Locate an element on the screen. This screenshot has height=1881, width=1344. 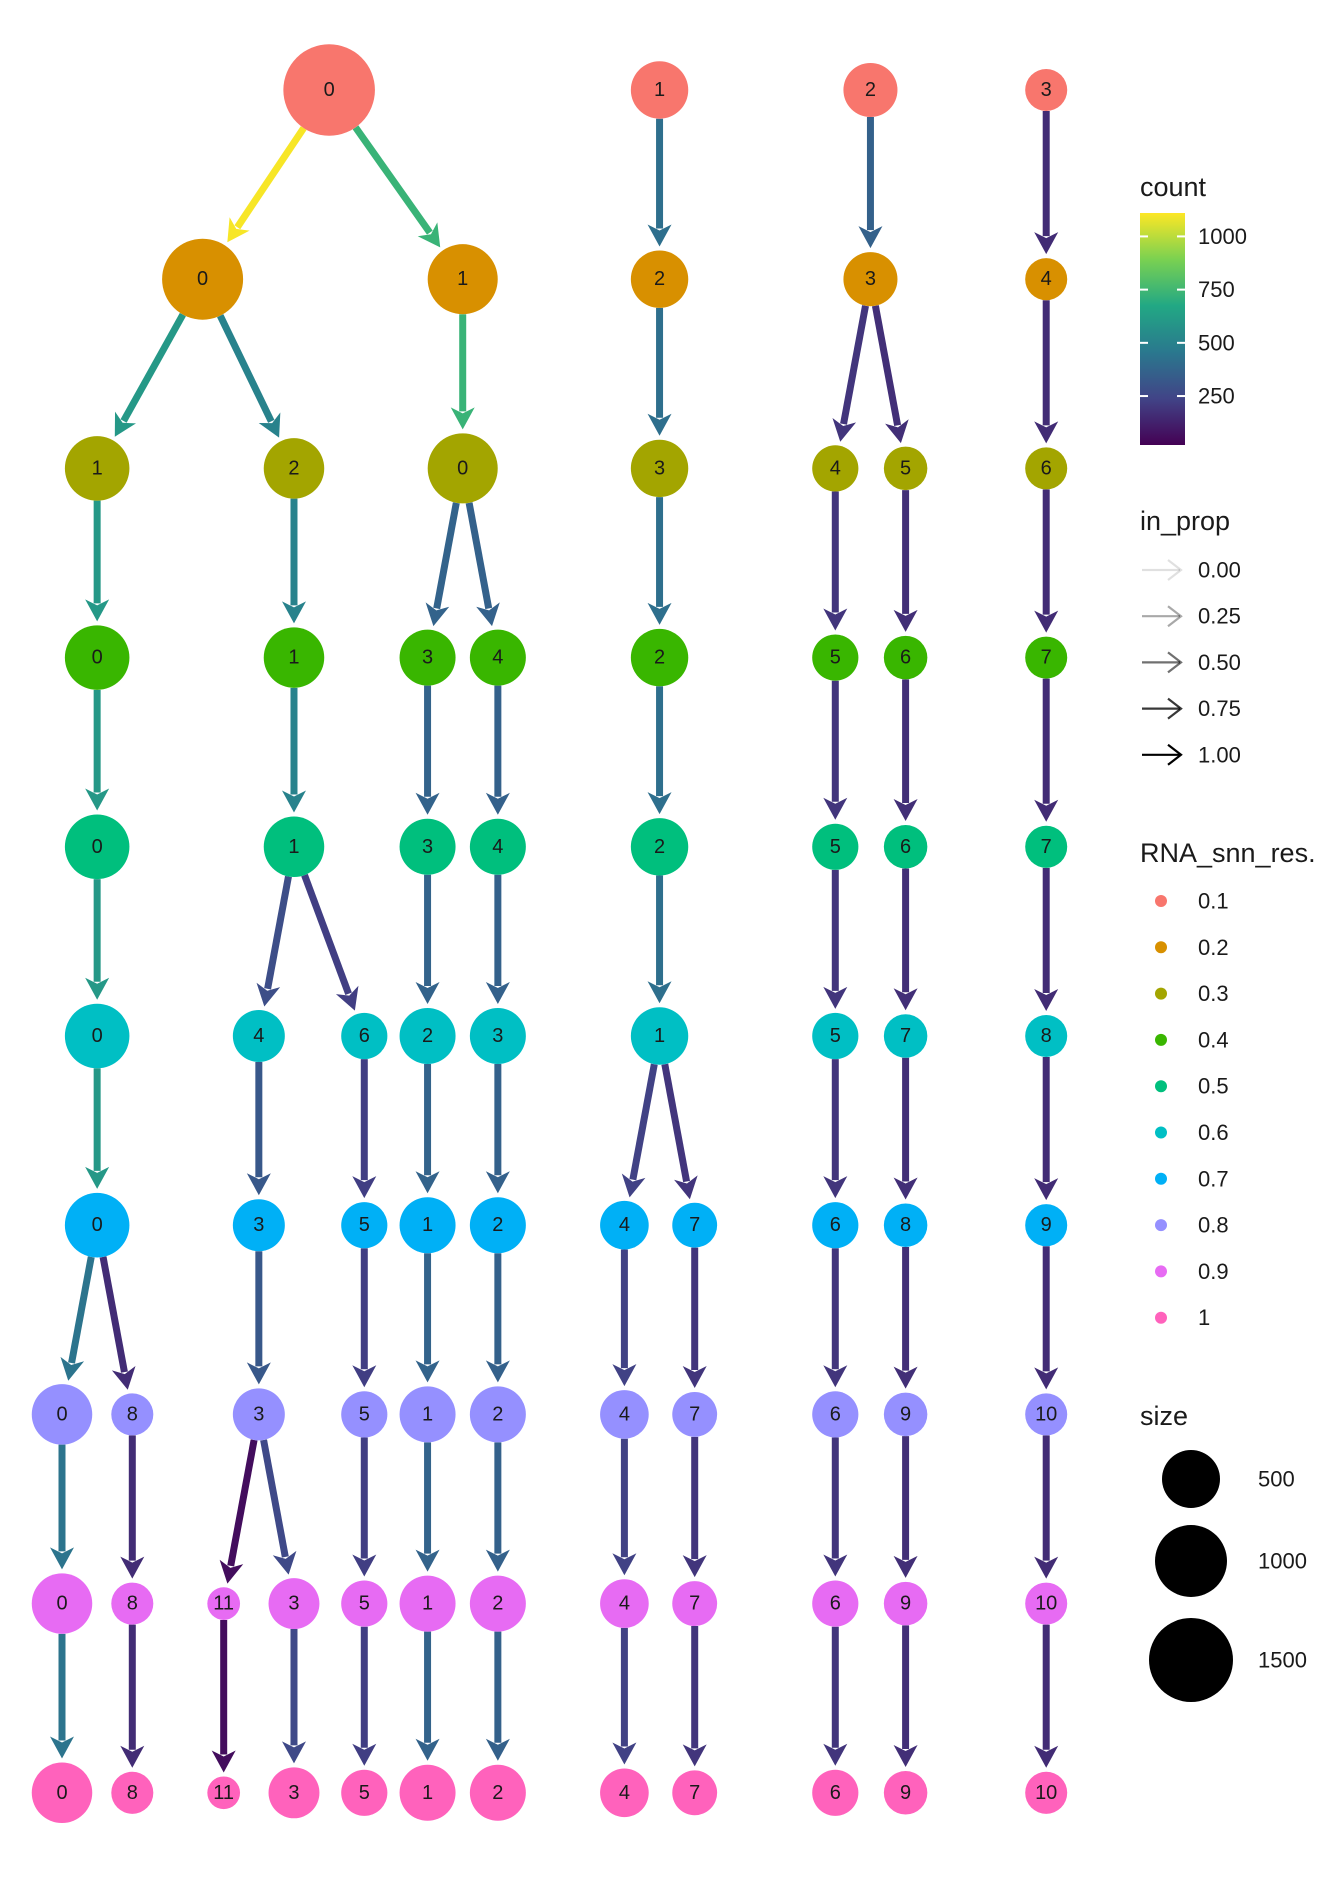
cluster-node-label: 10 is located at coordinates (1046, 1793).